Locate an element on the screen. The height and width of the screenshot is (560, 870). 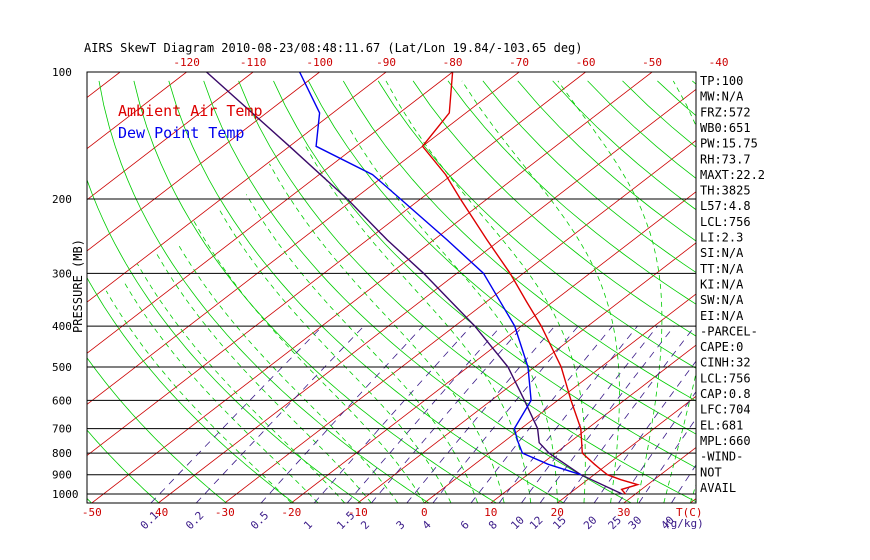
pressure-tick-label: 1000 is located at coordinates (65, 494).